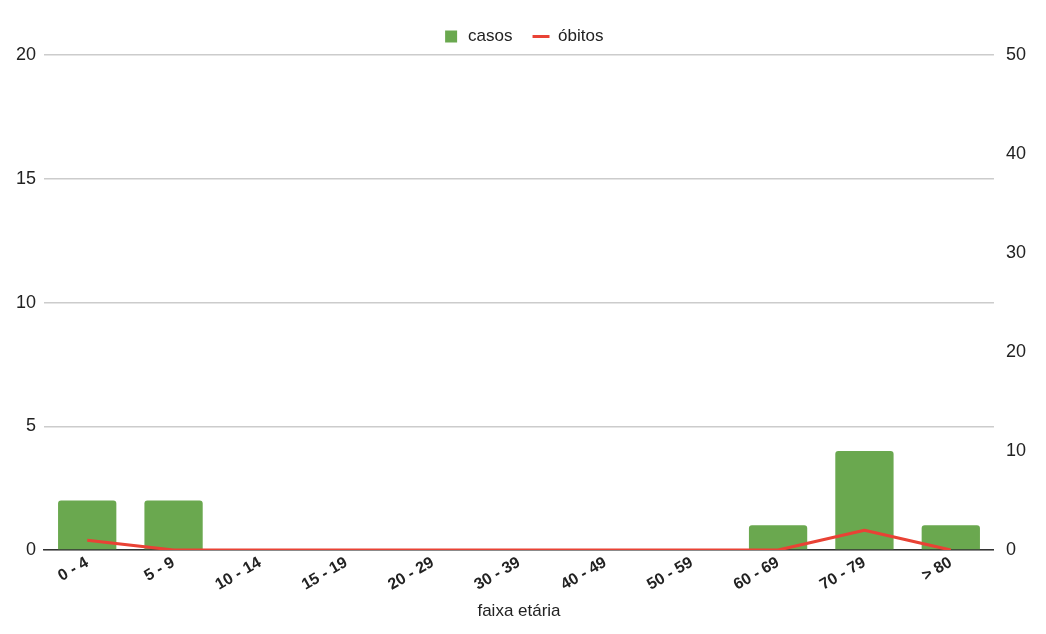 The height and width of the screenshot is (634, 1046). What do you see at coordinates (490, 36) in the screenshot?
I see `legend-label: casos` at bounding box center [490, 36].